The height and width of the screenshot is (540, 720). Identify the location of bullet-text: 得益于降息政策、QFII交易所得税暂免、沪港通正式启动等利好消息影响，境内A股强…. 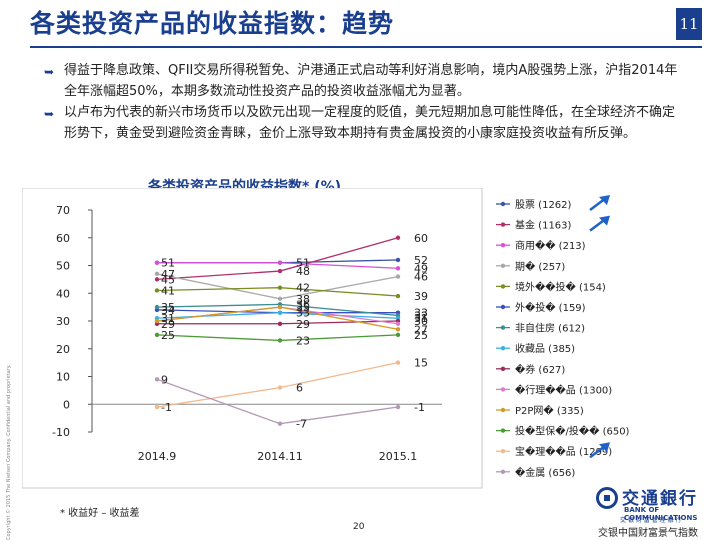
(371, 81).